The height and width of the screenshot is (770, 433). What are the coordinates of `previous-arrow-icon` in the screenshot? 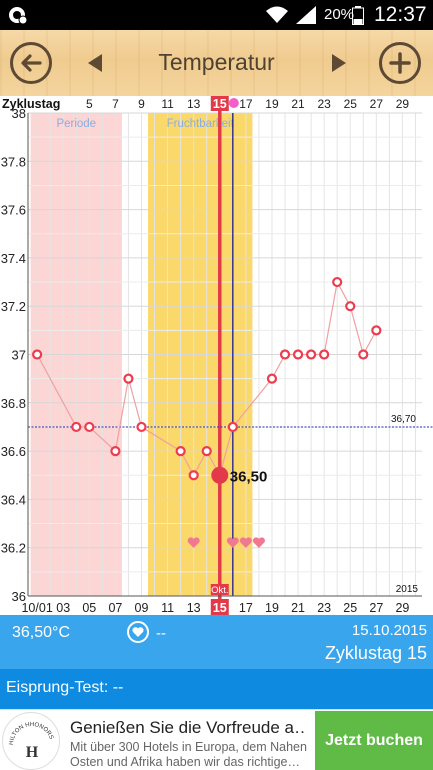 It's located at (96, 63).